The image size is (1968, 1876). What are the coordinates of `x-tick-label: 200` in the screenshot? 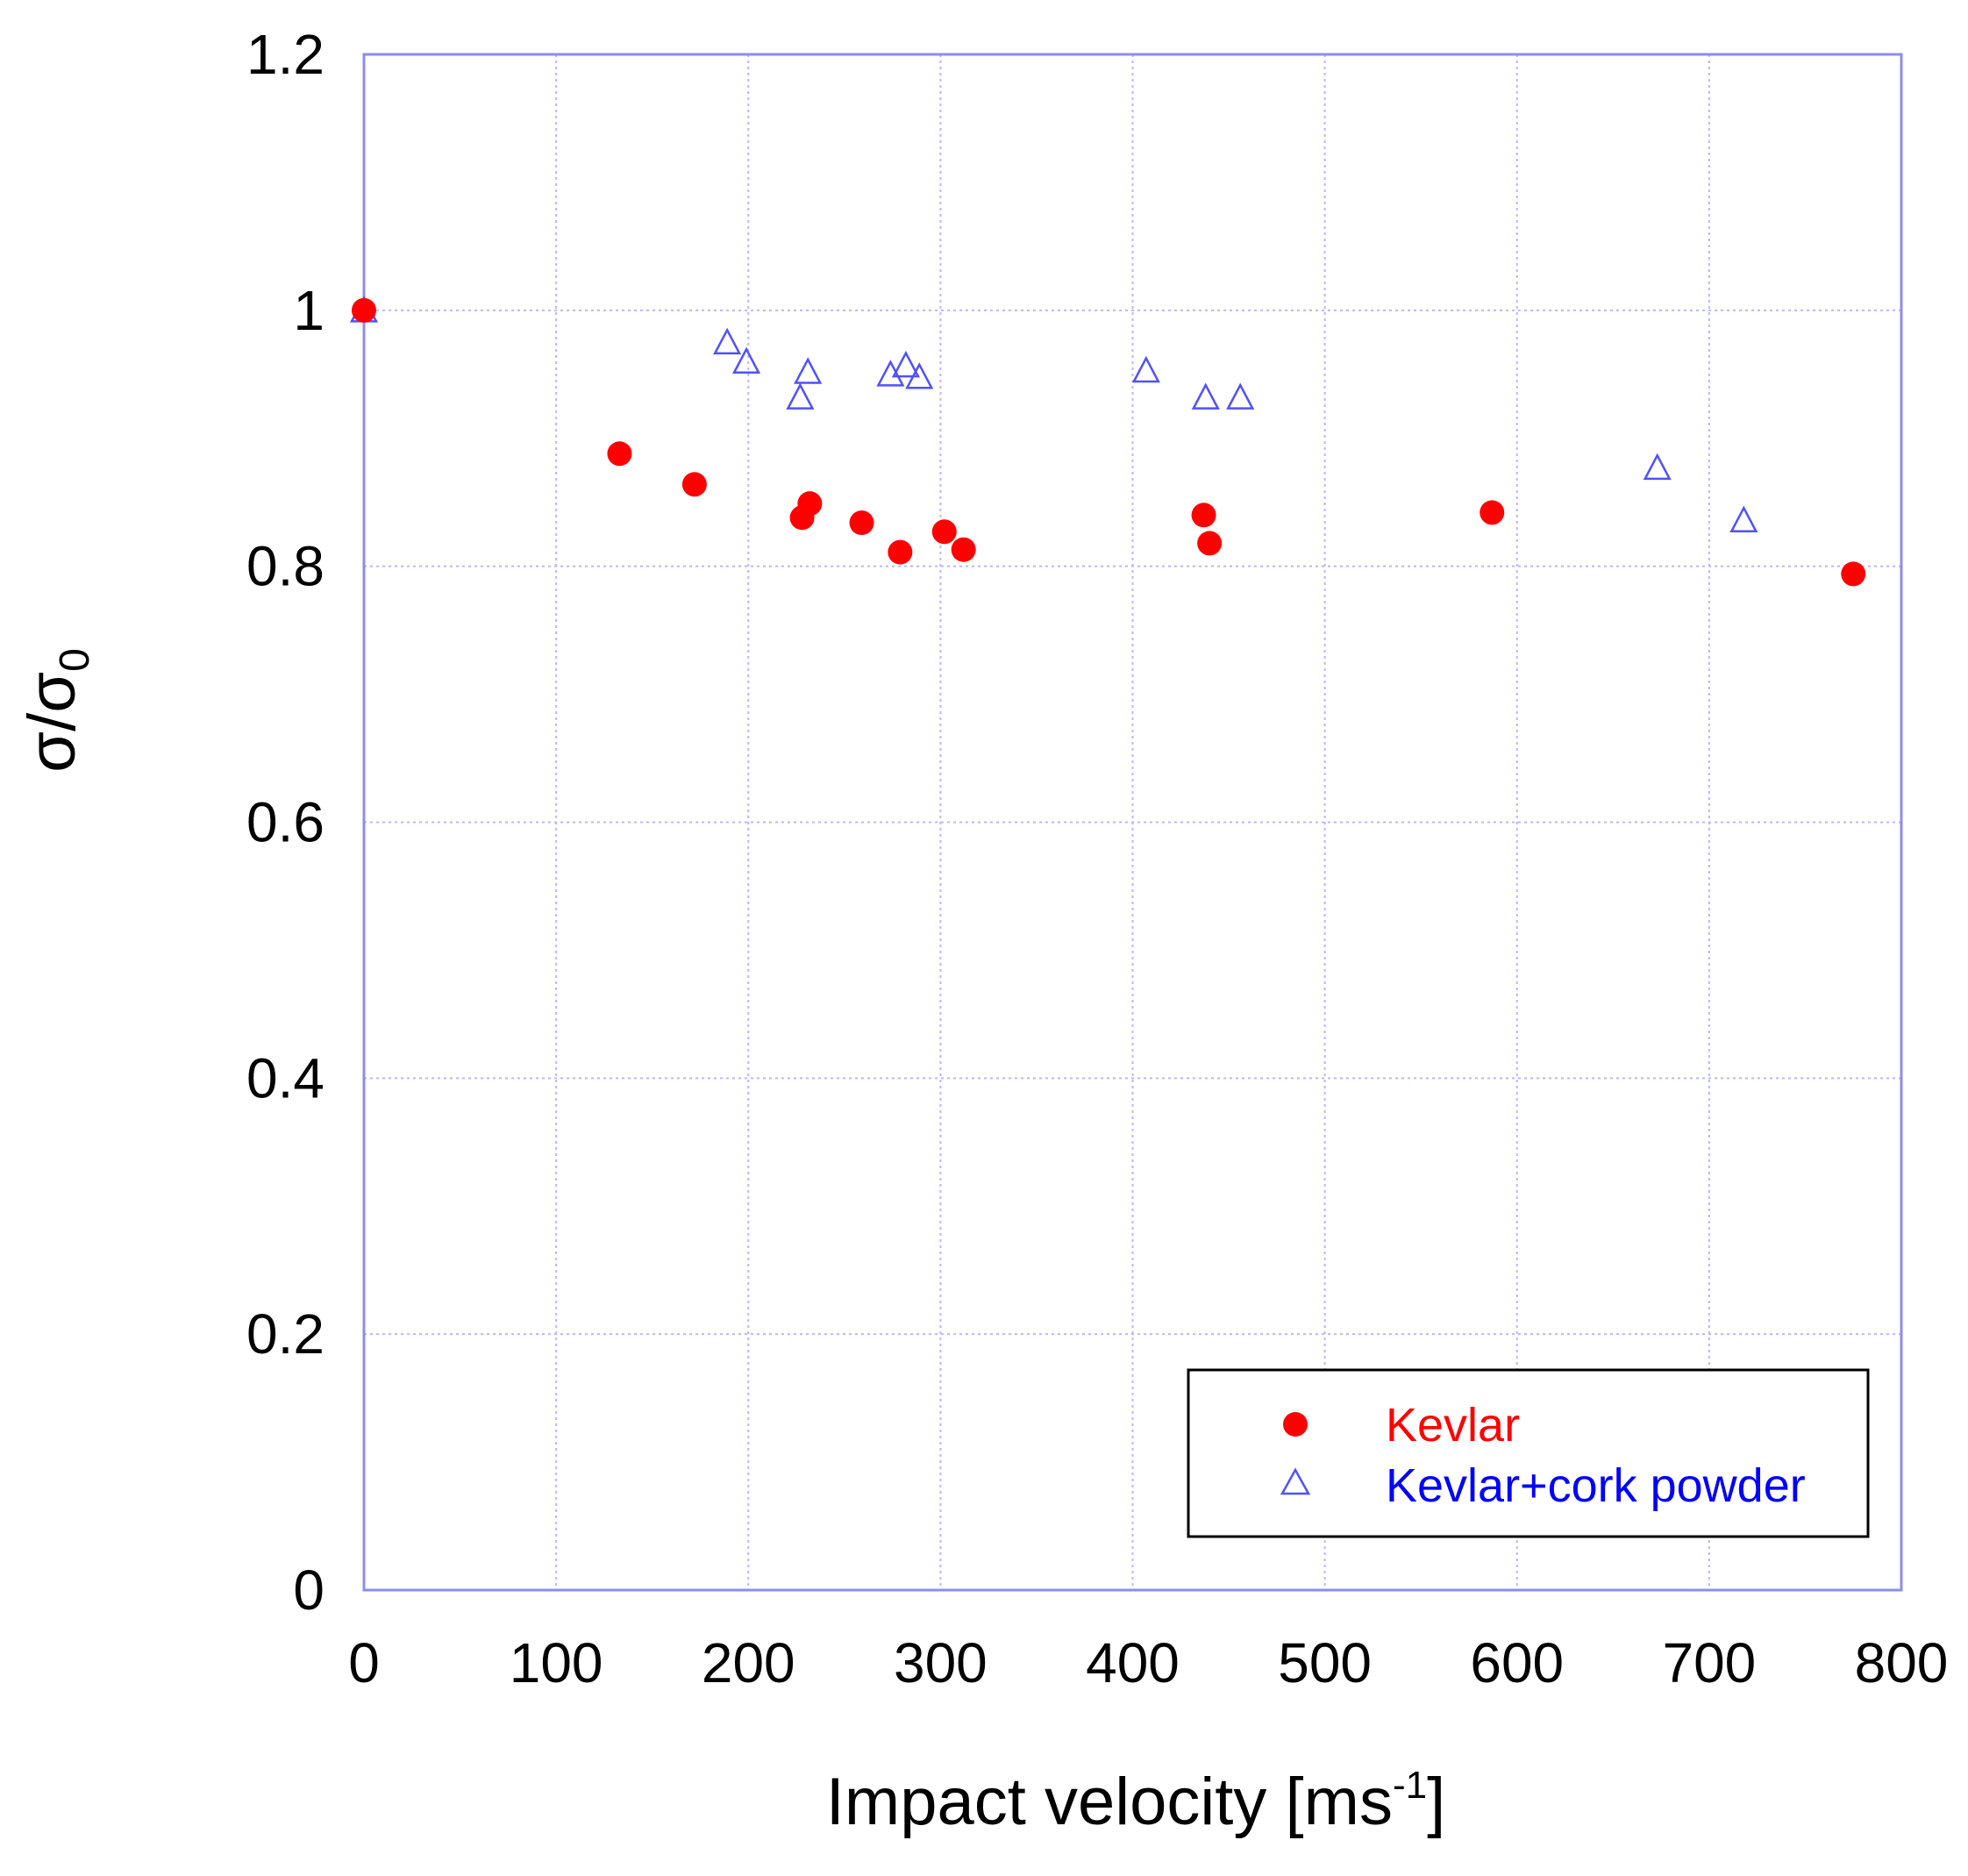 It's located at (748, 1662).